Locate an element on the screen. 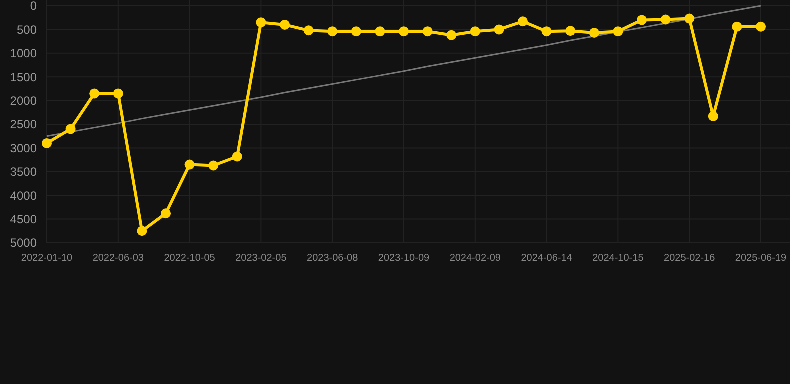 This screenshot has width=790, height=384. x-tick-label: 2023-06-08 is located at coordinates (333, 258).